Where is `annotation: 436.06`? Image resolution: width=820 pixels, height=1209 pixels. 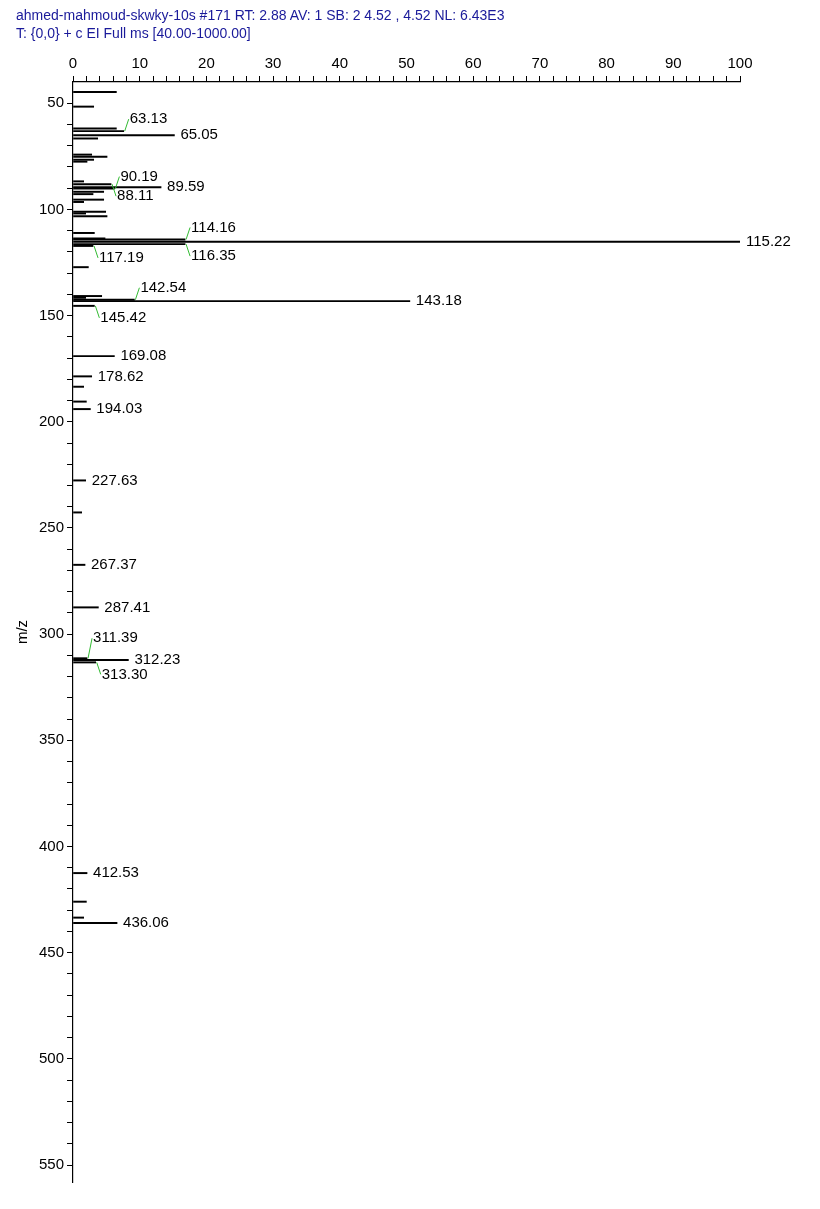 annotation: 436.06 is located at coordinates (146, 922).